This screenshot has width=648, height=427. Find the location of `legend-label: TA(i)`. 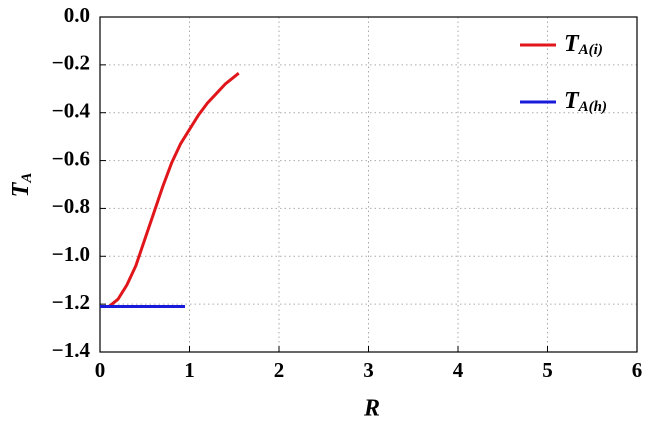

legend-label: TA(i) is located at coordinates (583, 45).